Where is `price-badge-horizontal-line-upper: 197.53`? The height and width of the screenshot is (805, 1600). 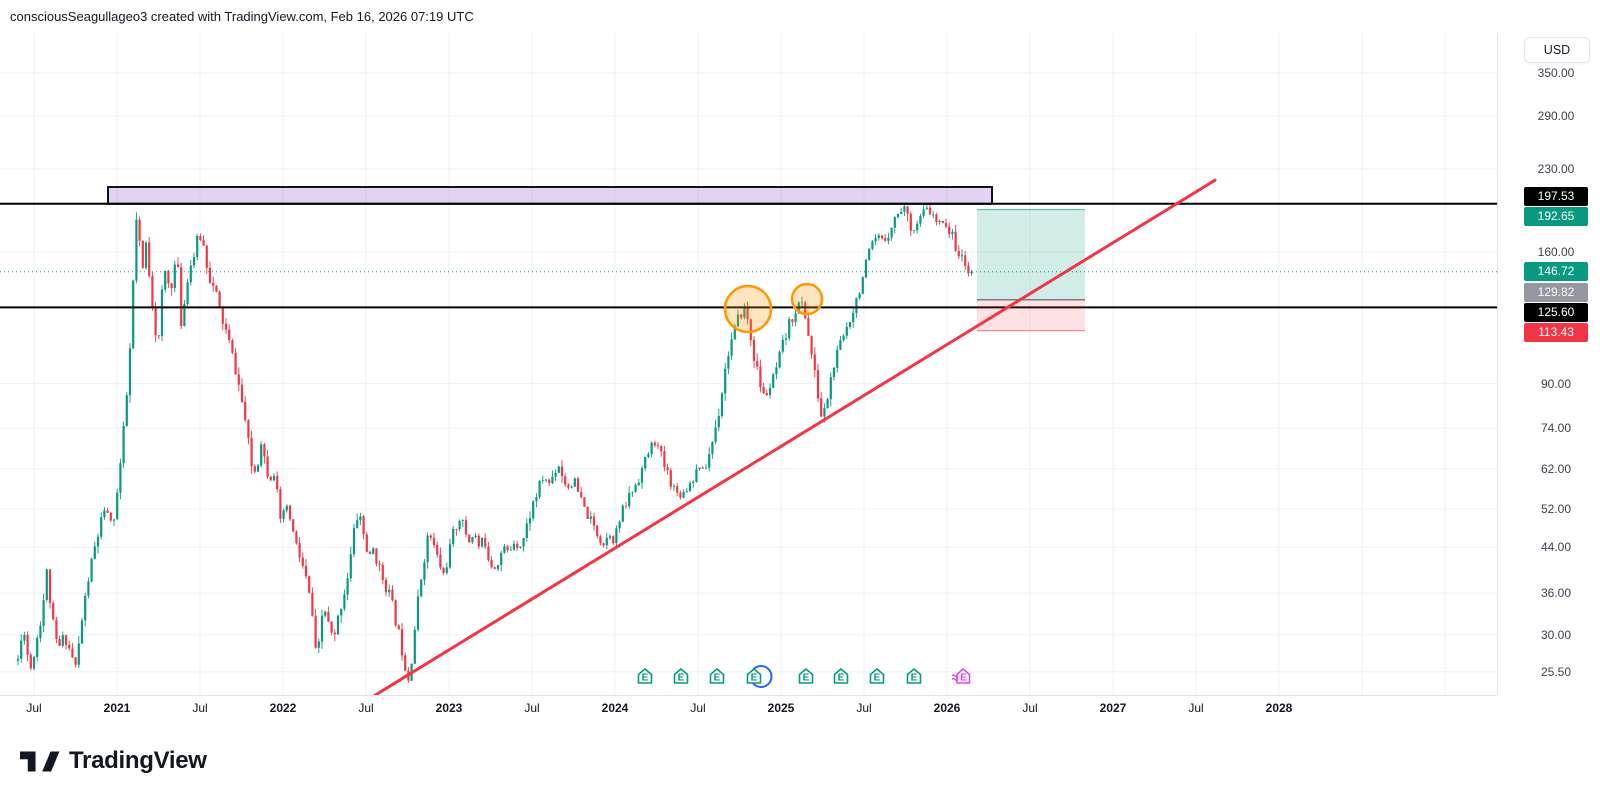 price-badge-horizontal-line-upper: 197.53 is located at coordinates (1556, 196).